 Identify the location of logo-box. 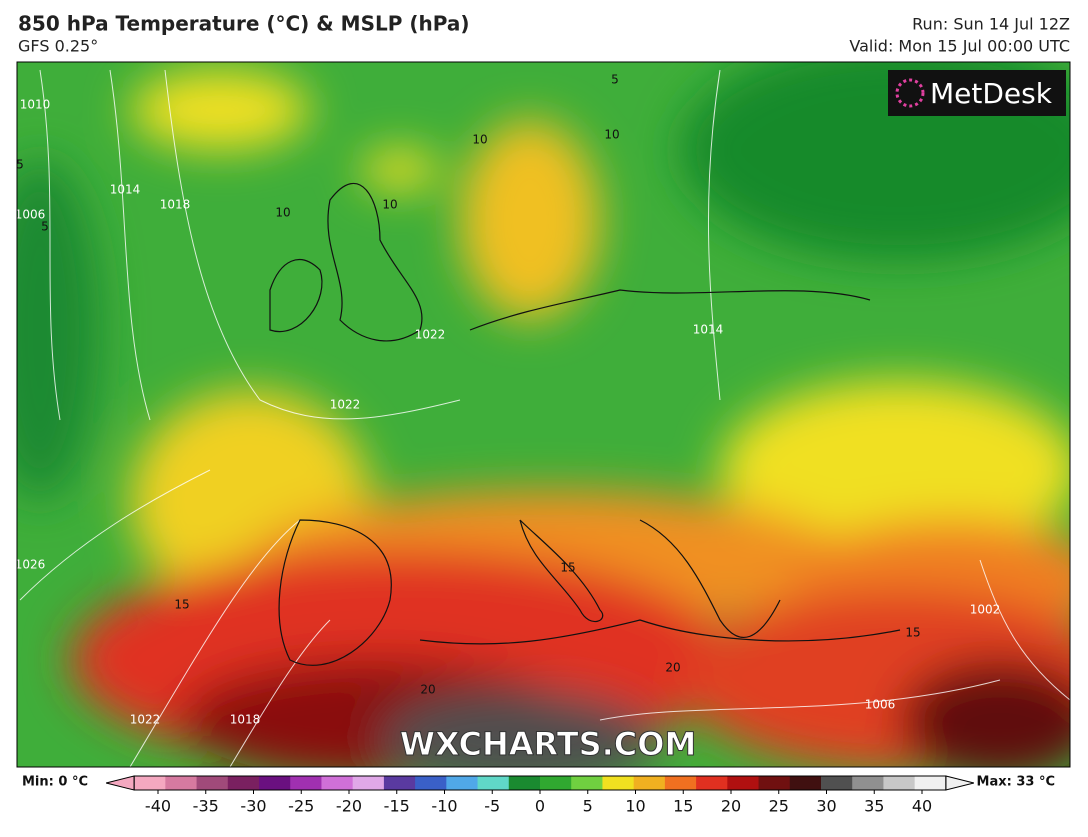
(977, 93).